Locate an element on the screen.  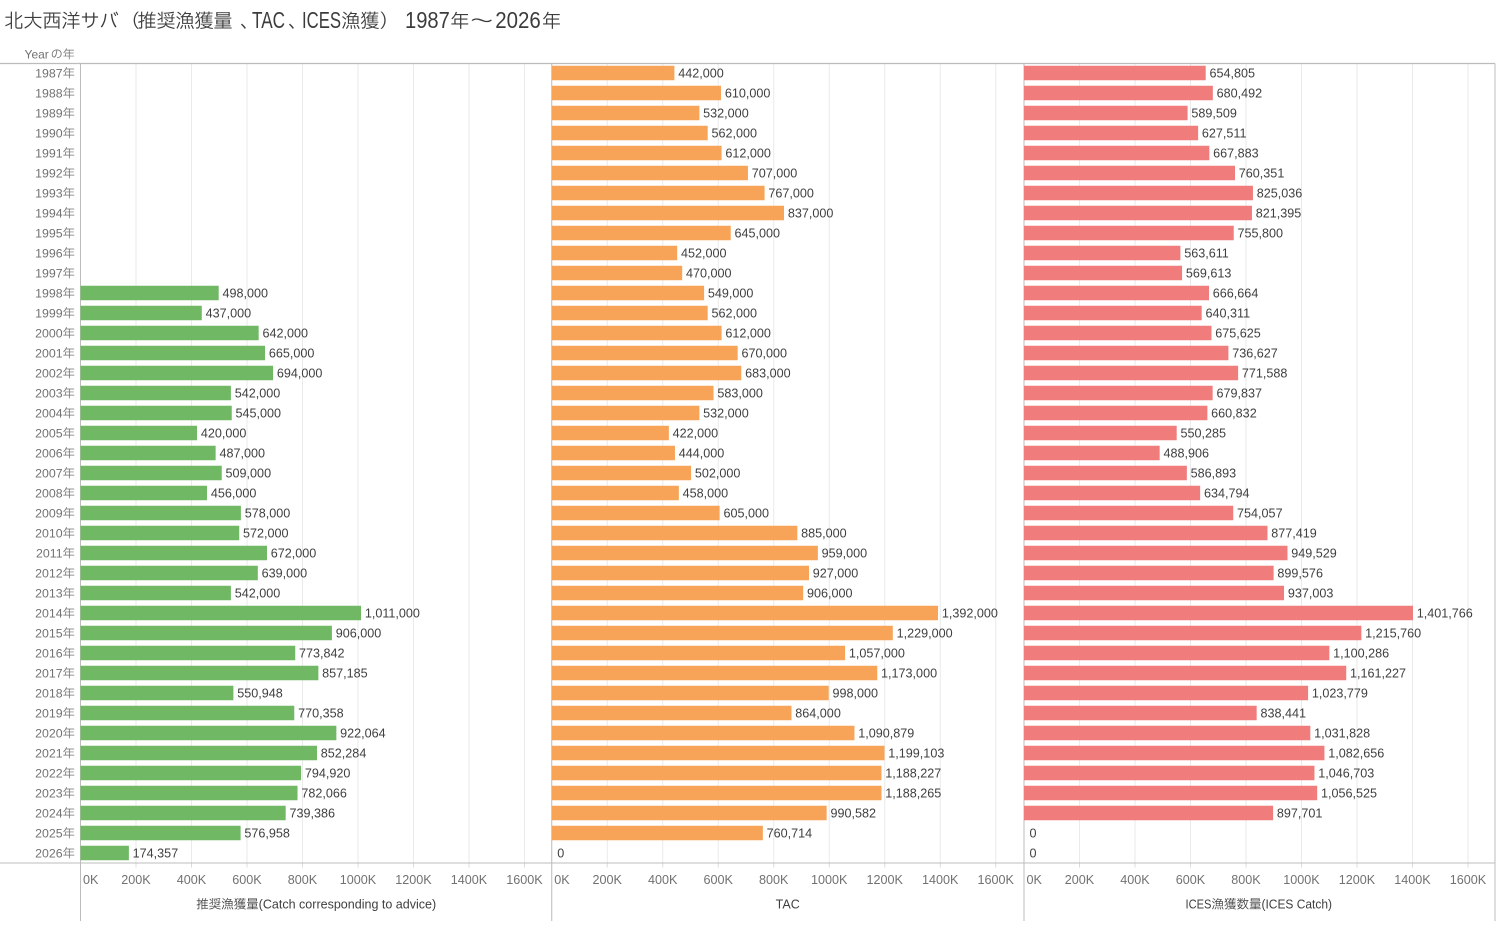
svg-text: 586,893 is located at coordinates (1214, 474).